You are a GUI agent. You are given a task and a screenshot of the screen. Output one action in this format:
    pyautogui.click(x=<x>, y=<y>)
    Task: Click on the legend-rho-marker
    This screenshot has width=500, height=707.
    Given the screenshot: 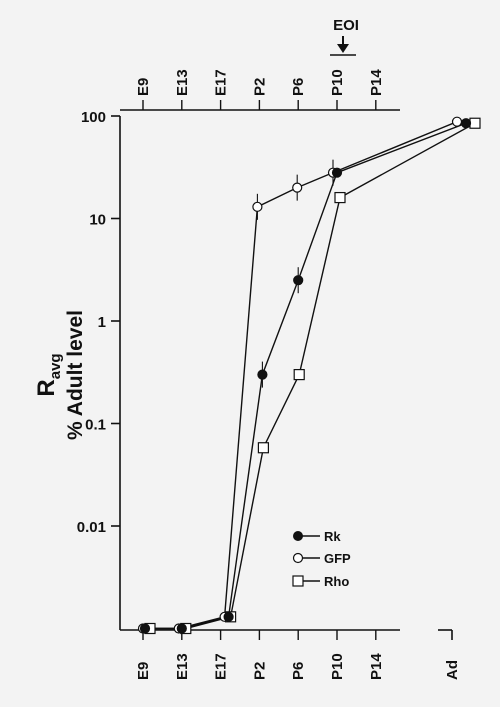 What is the action you would take?
    pyautogui.click(x=298, y=581)
    